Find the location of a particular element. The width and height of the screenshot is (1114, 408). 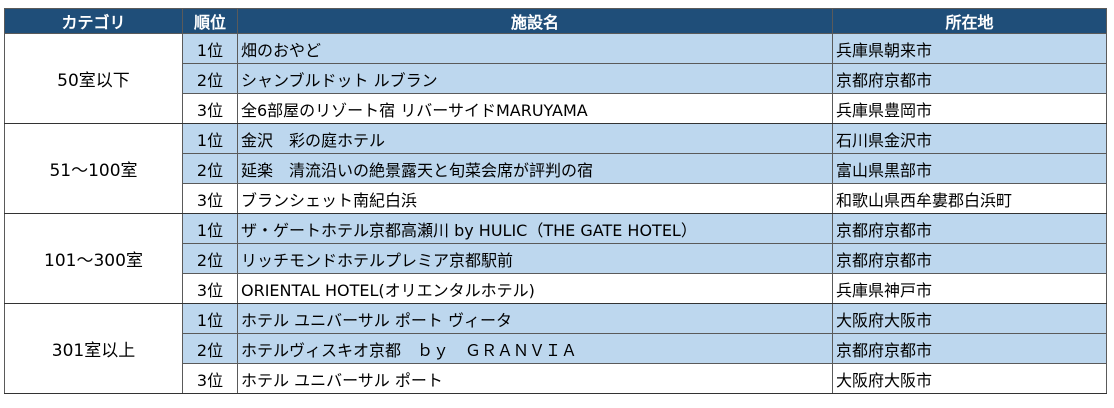

category-cell: 51～100室 is located at coordinates (93, 168).